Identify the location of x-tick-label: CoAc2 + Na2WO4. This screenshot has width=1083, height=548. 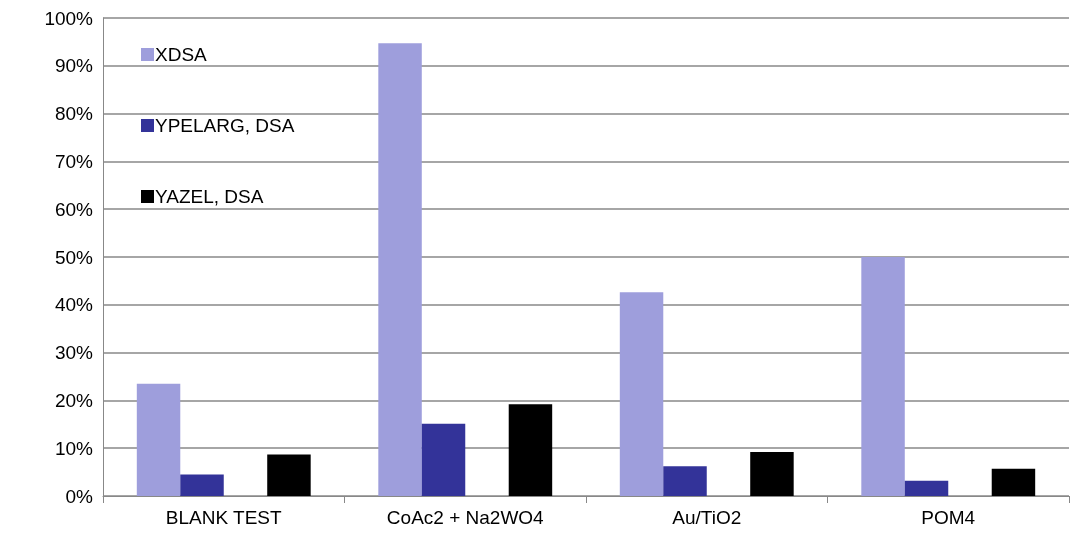
(465, 517).